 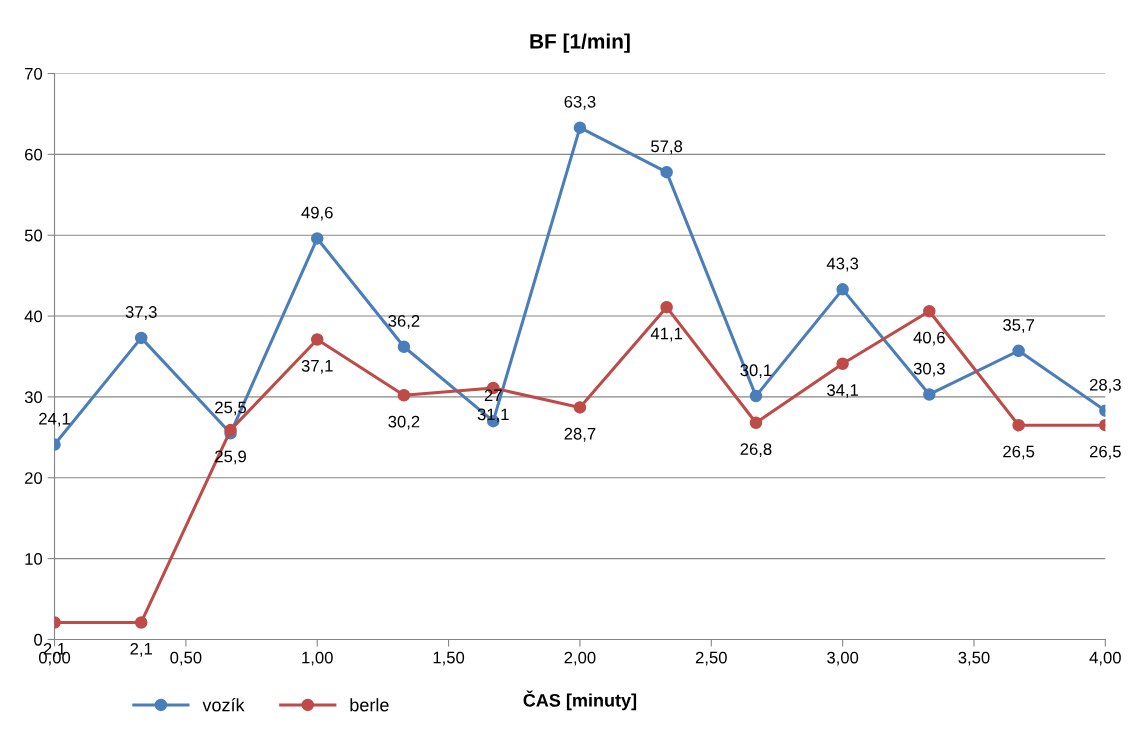 What do you see at coordinates (580, 658) in the screenshot?
I see `x-tick-label: 2,00` at bounding box center [580, 658].